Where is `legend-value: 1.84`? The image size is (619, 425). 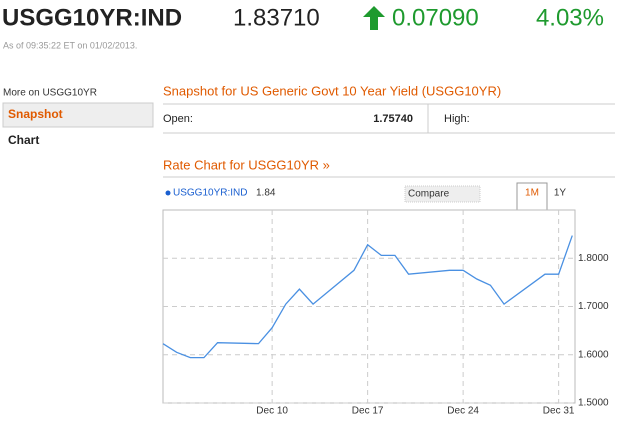 legend-value: 1.84 is located at coordinates (266, 193).